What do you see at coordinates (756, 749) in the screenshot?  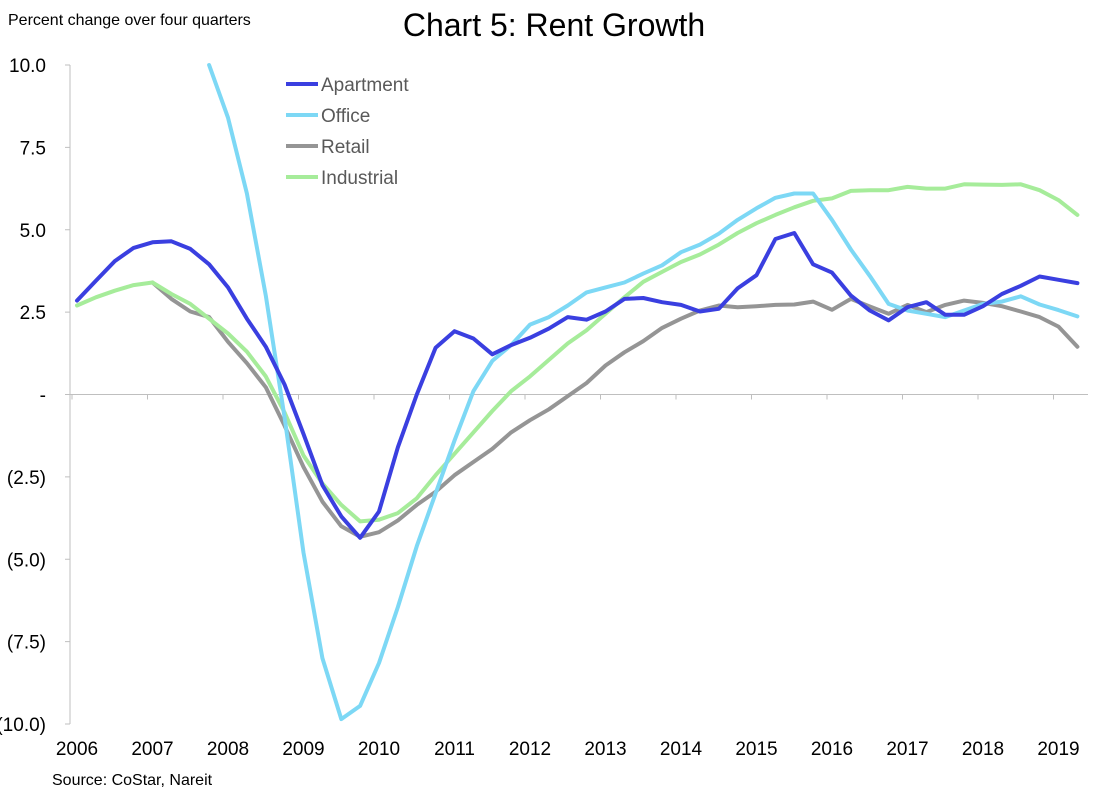 I see `x-tick-label: 2015` at bounding box center [756, 749].